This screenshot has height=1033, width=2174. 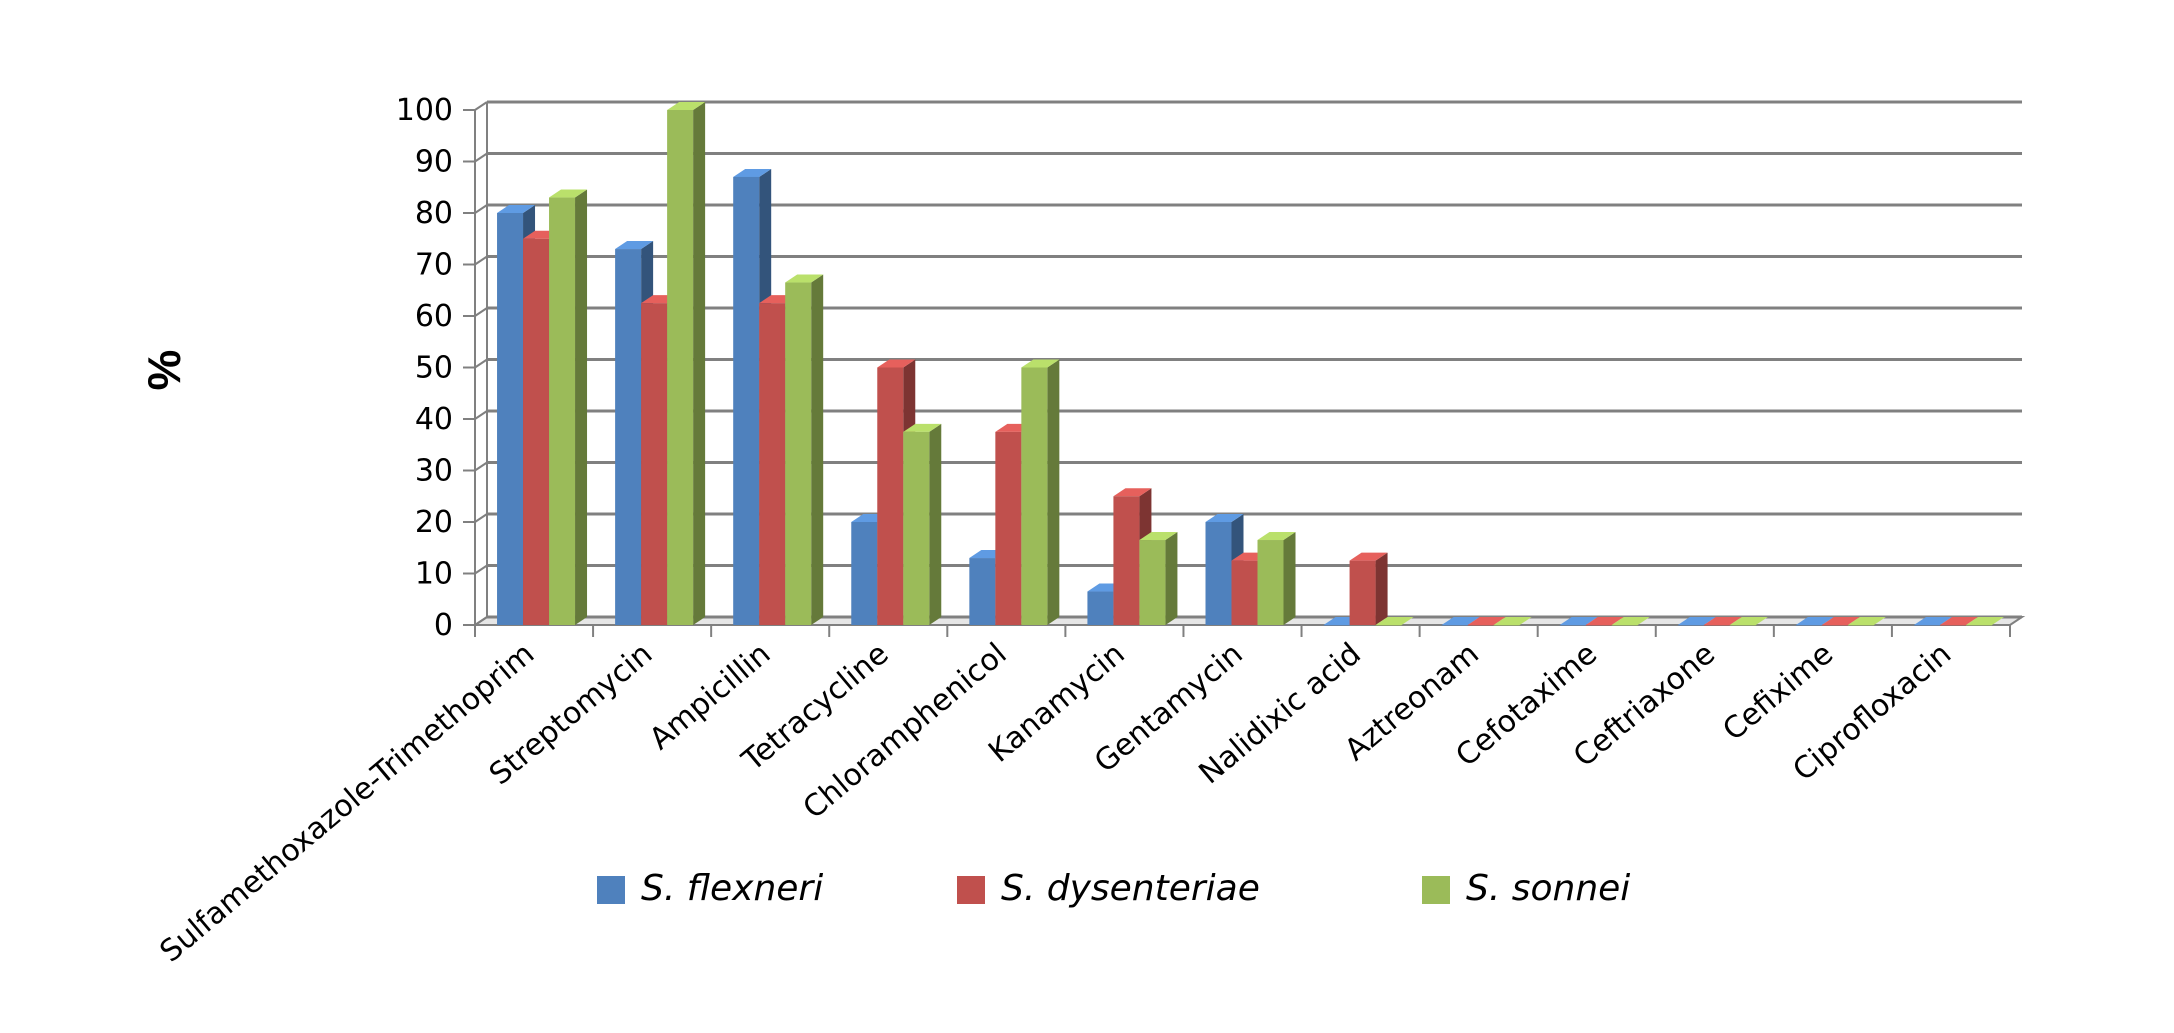 What do you see at coordinates (164, 370) in the screenshot?
I see `y-axis-label: %` at bounding box center [164, 370].